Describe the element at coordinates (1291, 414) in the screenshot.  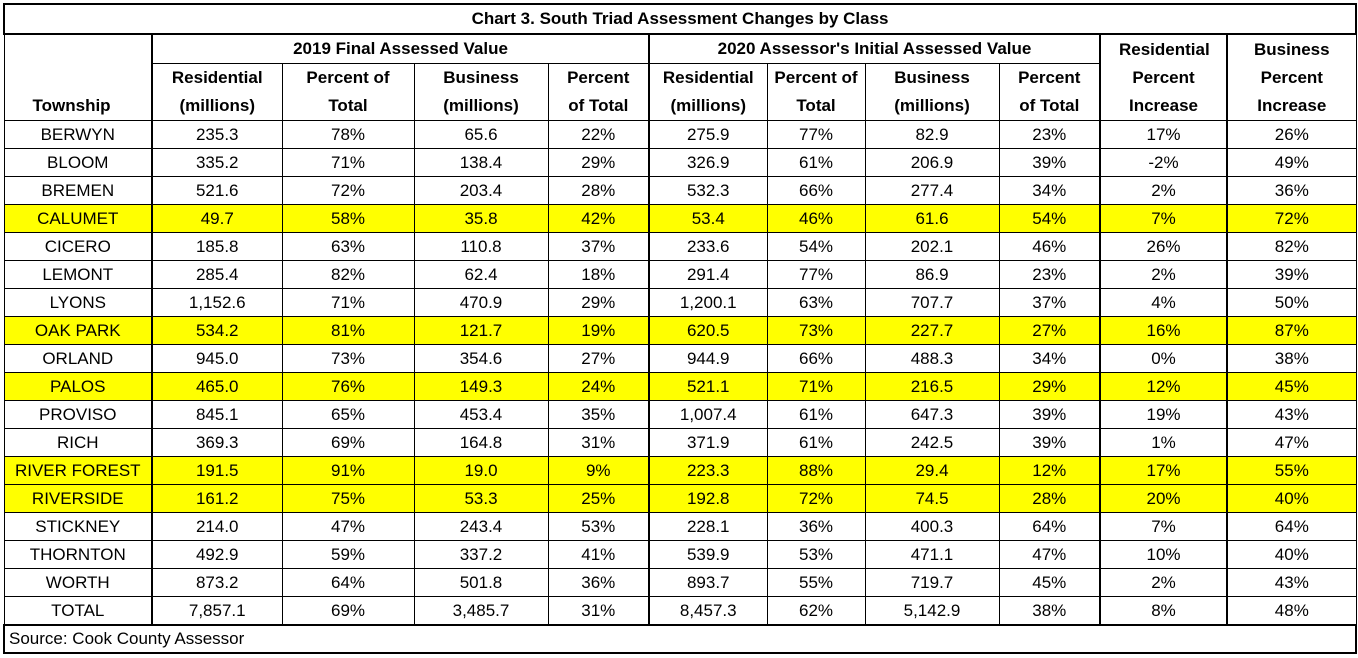
I see `cell-value: 43%` at that location.